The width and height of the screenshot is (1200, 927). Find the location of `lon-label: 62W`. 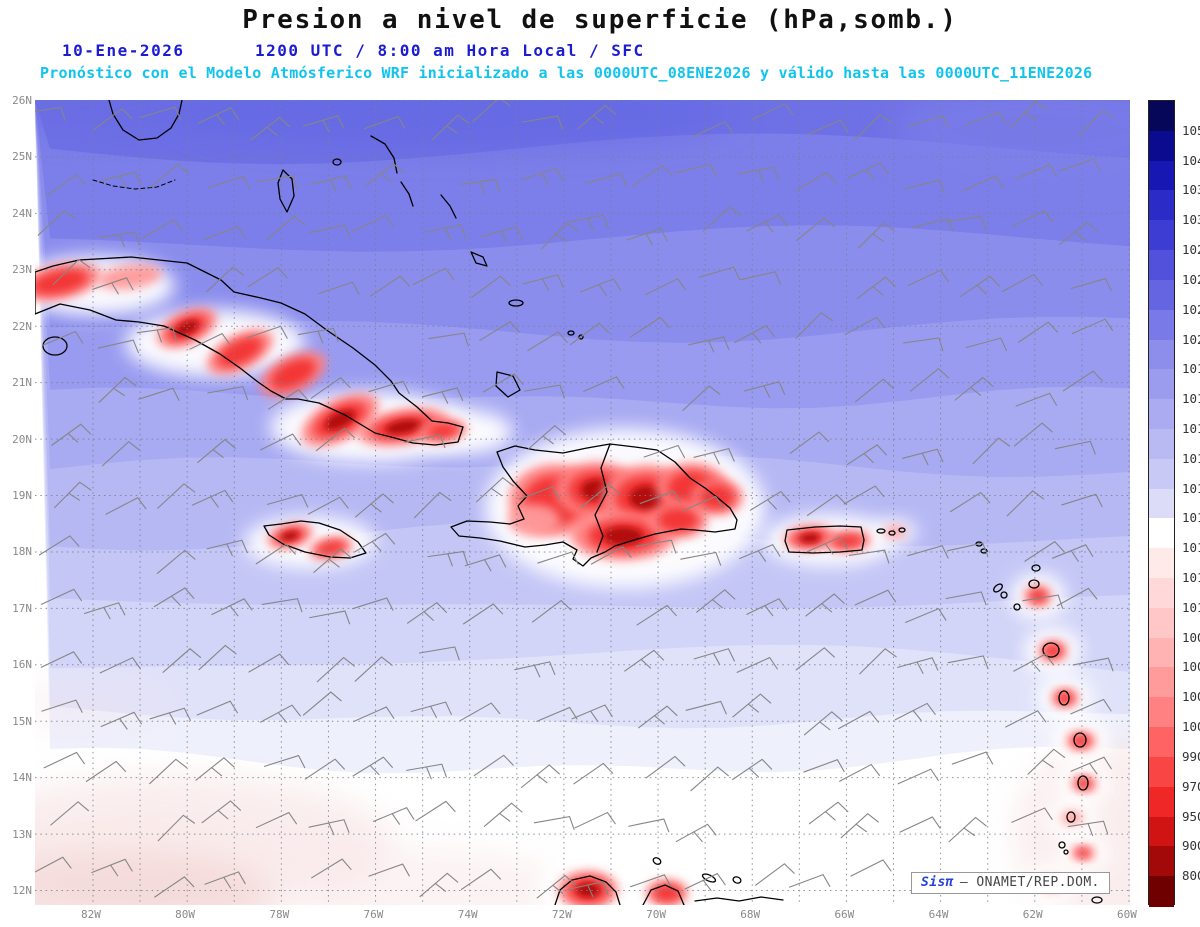

lon-label: 62W is located at coordinates (1032, 914).